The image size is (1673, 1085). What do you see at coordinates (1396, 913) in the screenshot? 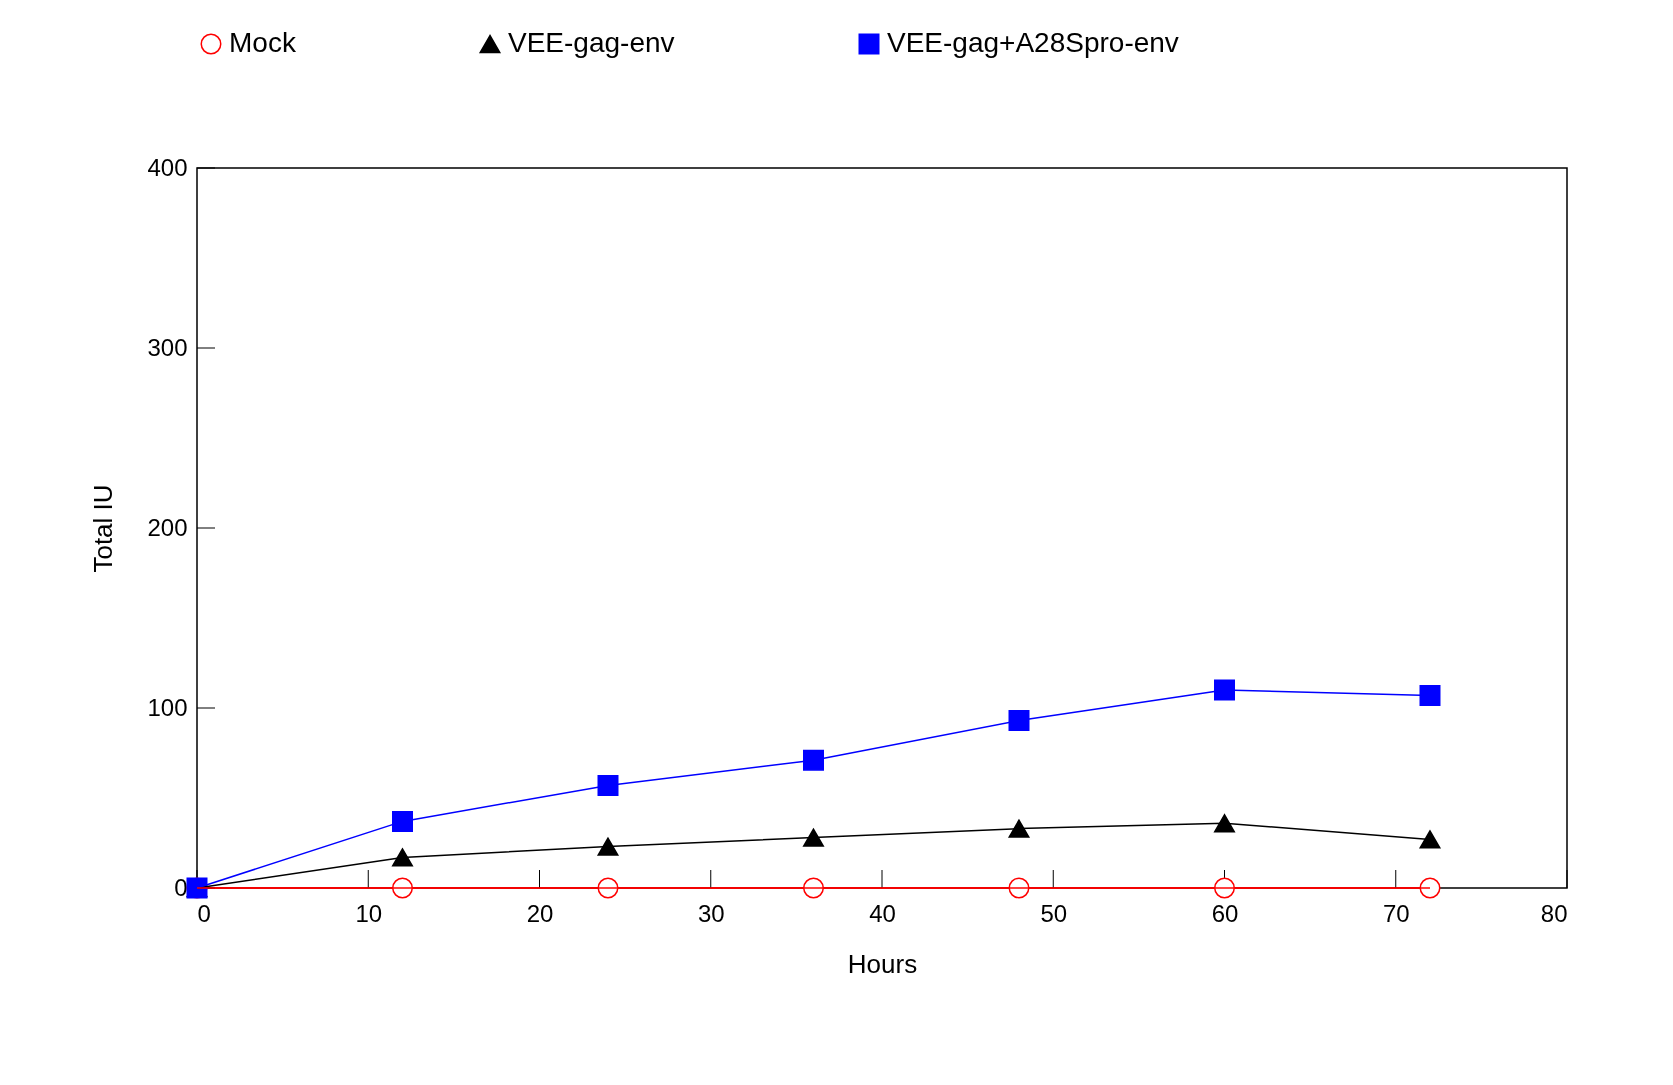
I see `x-tick-label: 70` at bounding box center [1396, 913].